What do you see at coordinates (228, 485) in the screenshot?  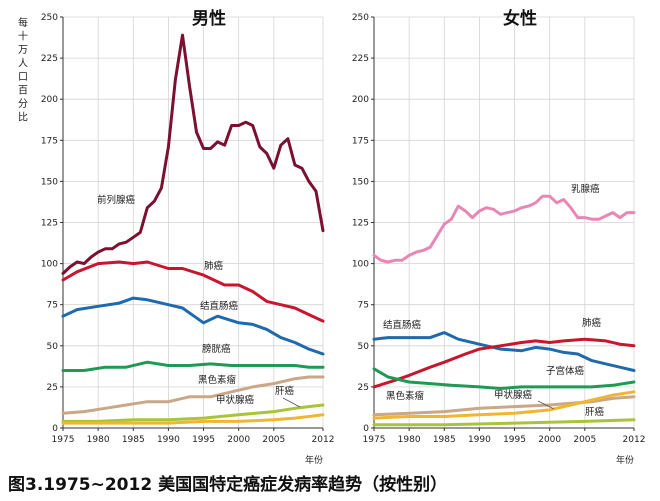 I see `figure-caption: 图3.1975~2012 美国国特定癌症发病率趋势（按性别）` at bounding box center [228, 485].